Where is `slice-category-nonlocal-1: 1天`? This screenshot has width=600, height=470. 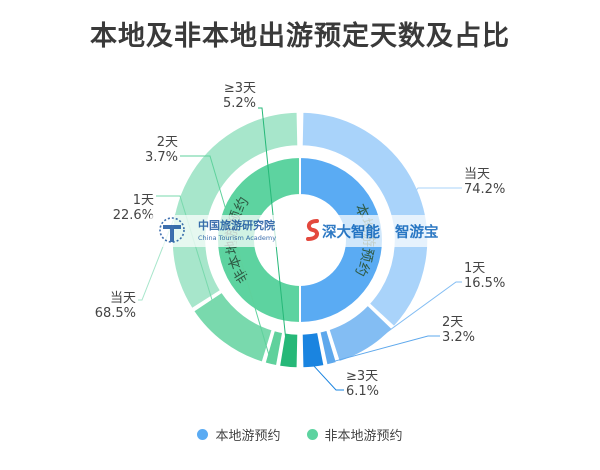
slice-category-nonlocal-1: 1天 is located at coordinates (143, 200).